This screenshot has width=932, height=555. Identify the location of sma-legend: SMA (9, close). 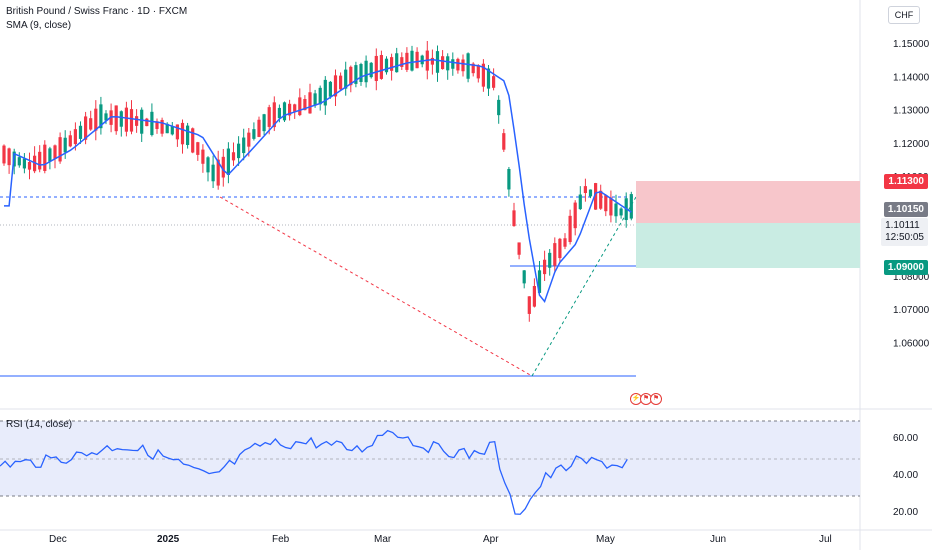
(39, 25).